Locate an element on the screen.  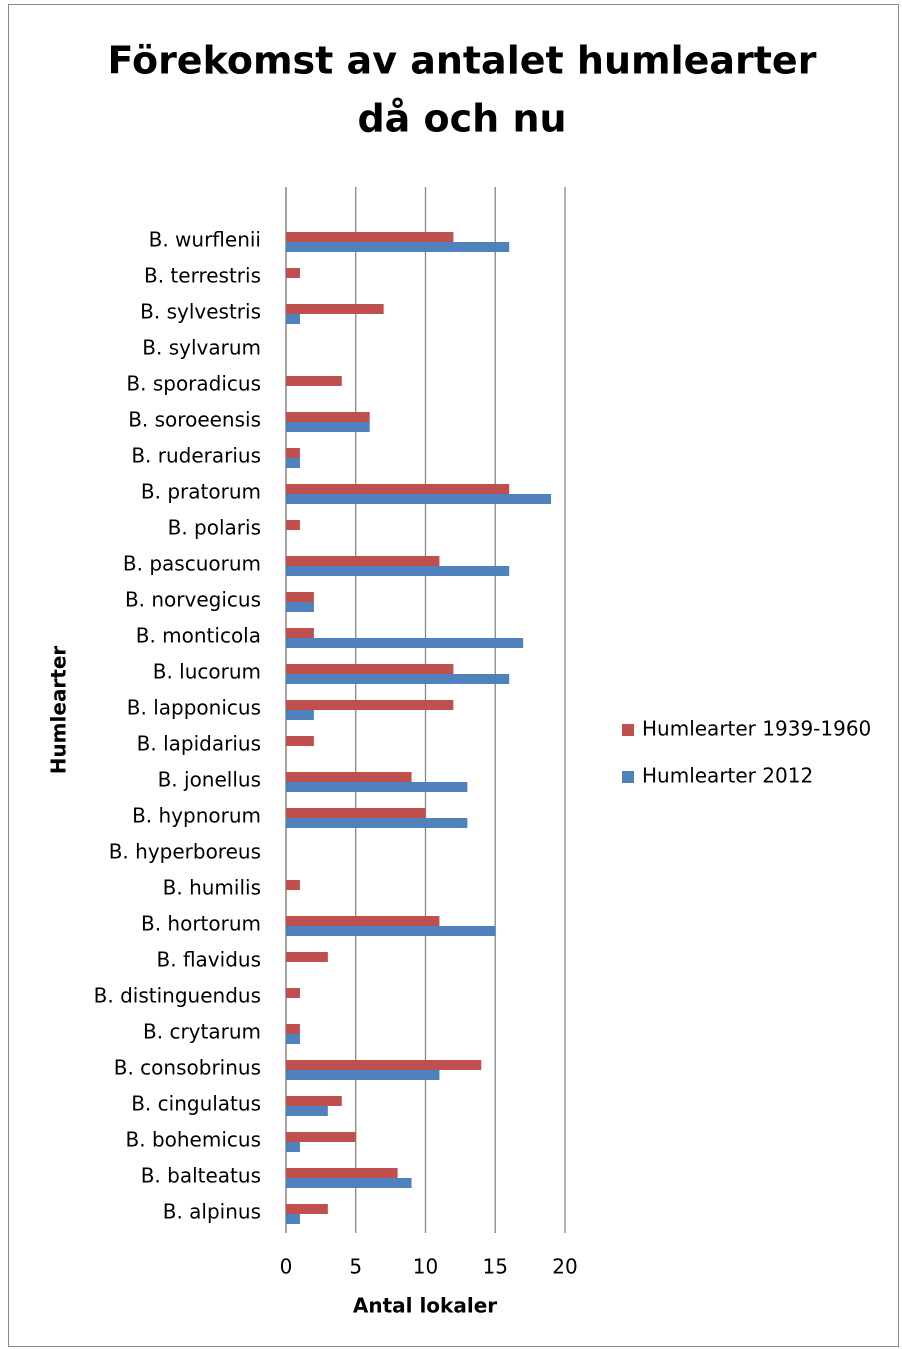
chart-title: då och nu is located at coordinates (461, 119).